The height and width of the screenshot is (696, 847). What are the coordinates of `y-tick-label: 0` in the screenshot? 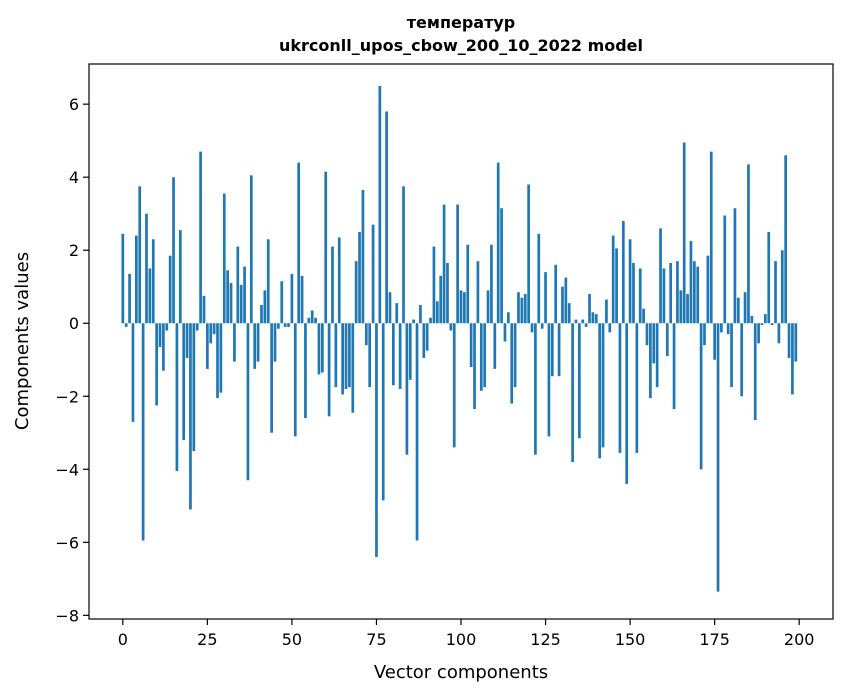 It's located at (74, 323).